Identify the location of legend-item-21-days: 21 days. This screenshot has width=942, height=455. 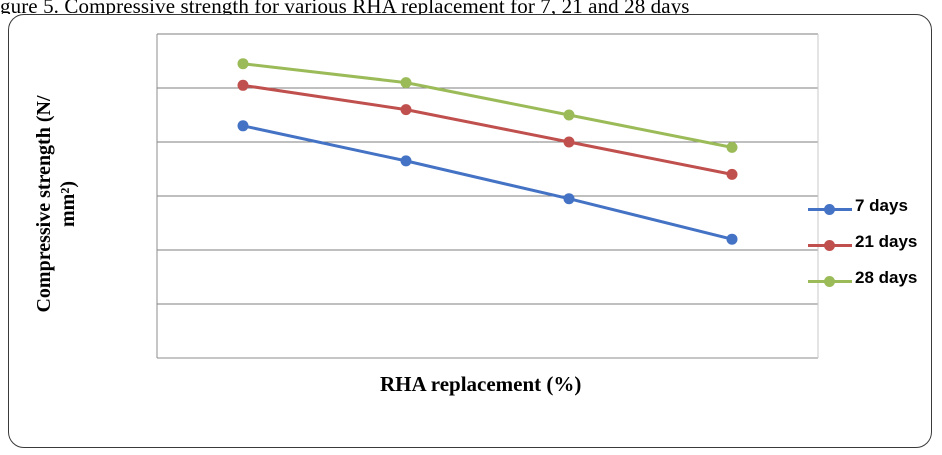
(873, 250).